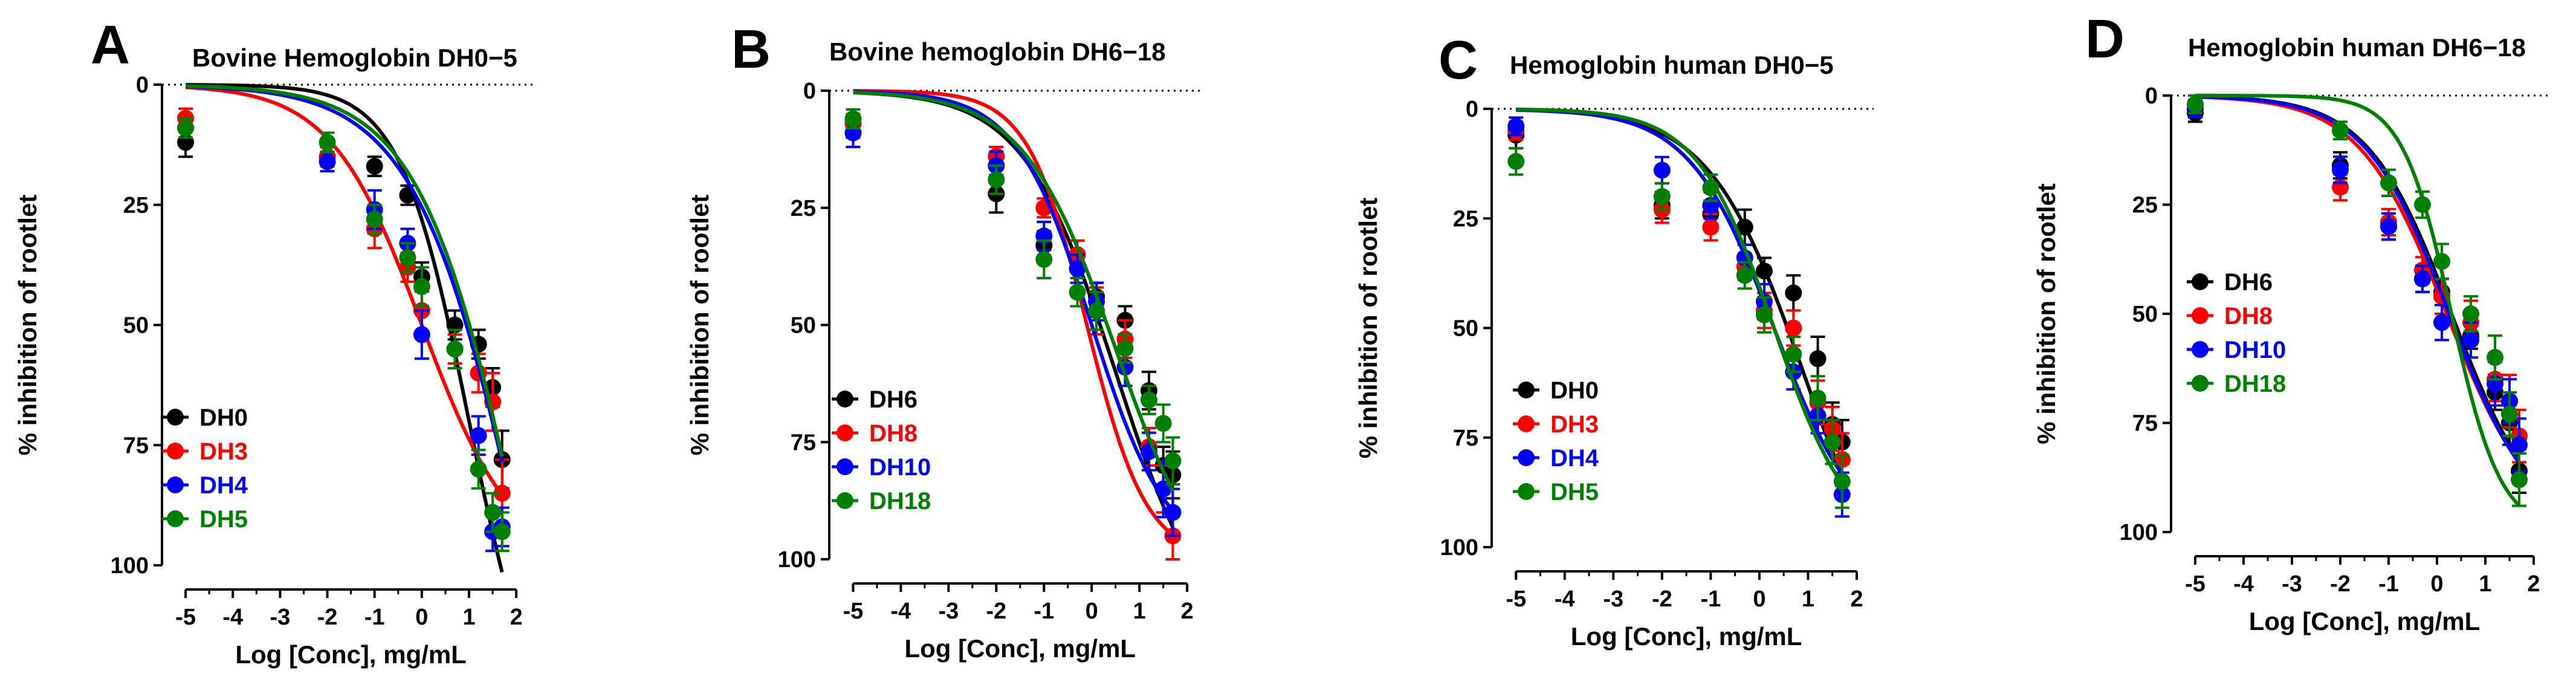 The image size is (2576, 682). I want to click on x-tick-label: -4, so click(2243, 584).